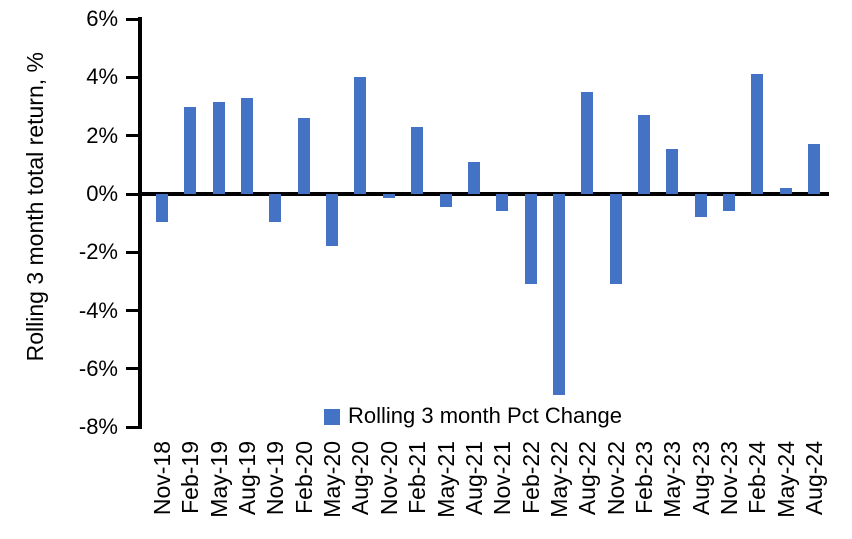 This screenshot has height=539, width=852. Describe the element at coordinates (587, 478) in the screenshot. I see `x-tick-label-Aug-22: Aug-22` at that location.